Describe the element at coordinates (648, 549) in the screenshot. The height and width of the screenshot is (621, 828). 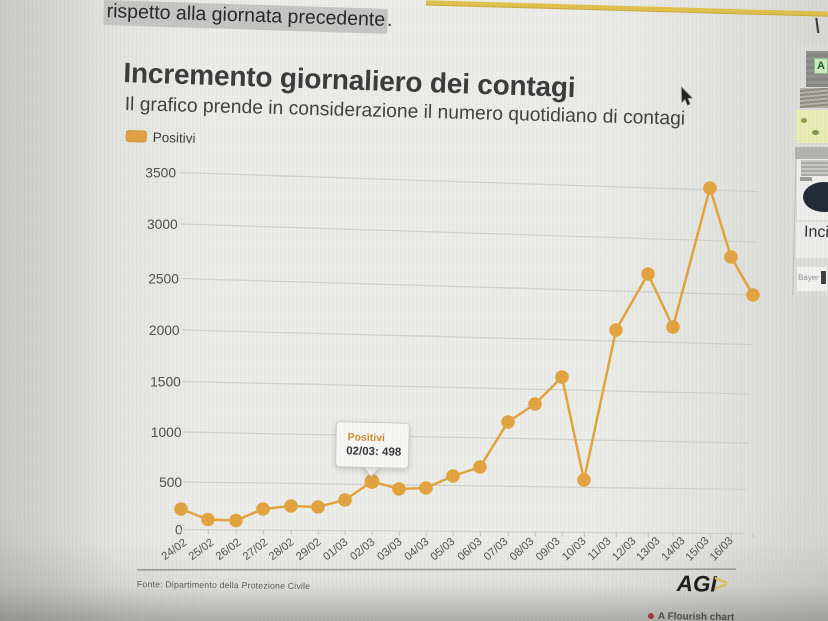
I see `svg-text: 13/03` at that location.